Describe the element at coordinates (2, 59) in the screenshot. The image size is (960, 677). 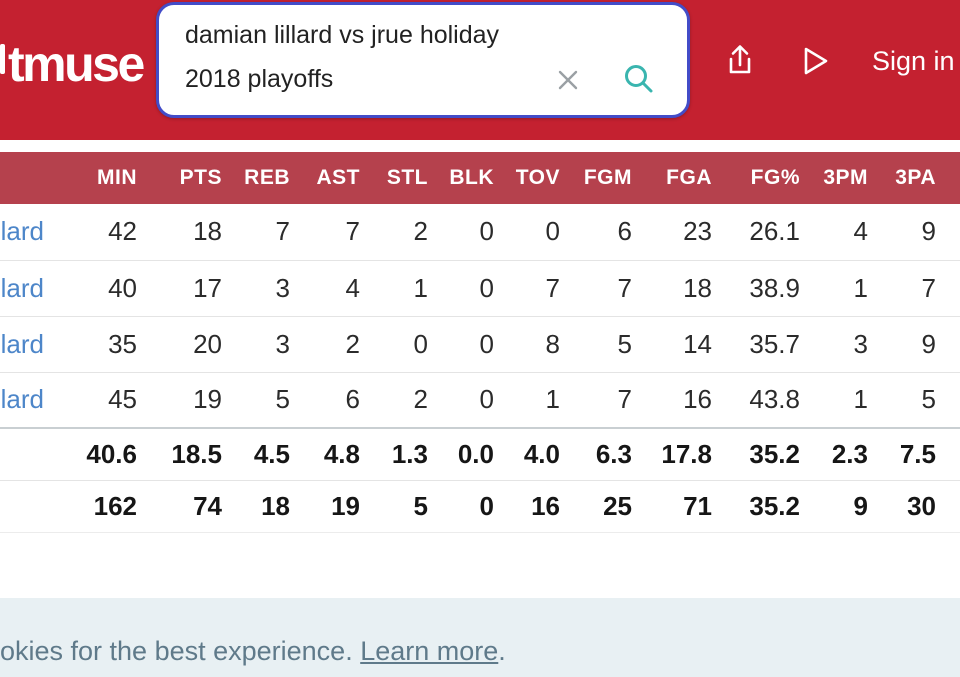
I see `logo-cut-letter` at that location.